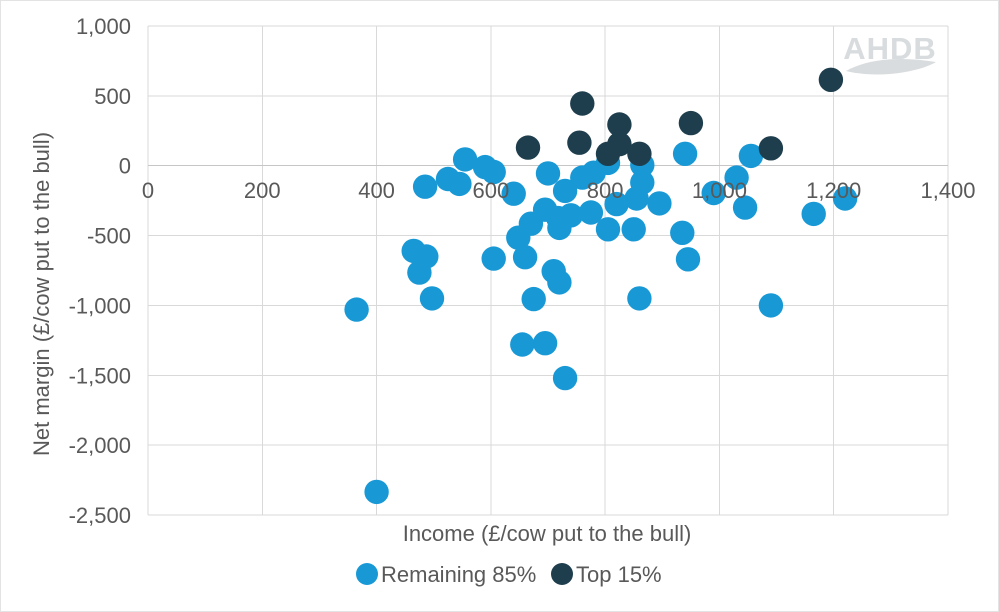 The image size is (999, 612). I want to click on y-tick-label: 1,000, so click(103, 26).